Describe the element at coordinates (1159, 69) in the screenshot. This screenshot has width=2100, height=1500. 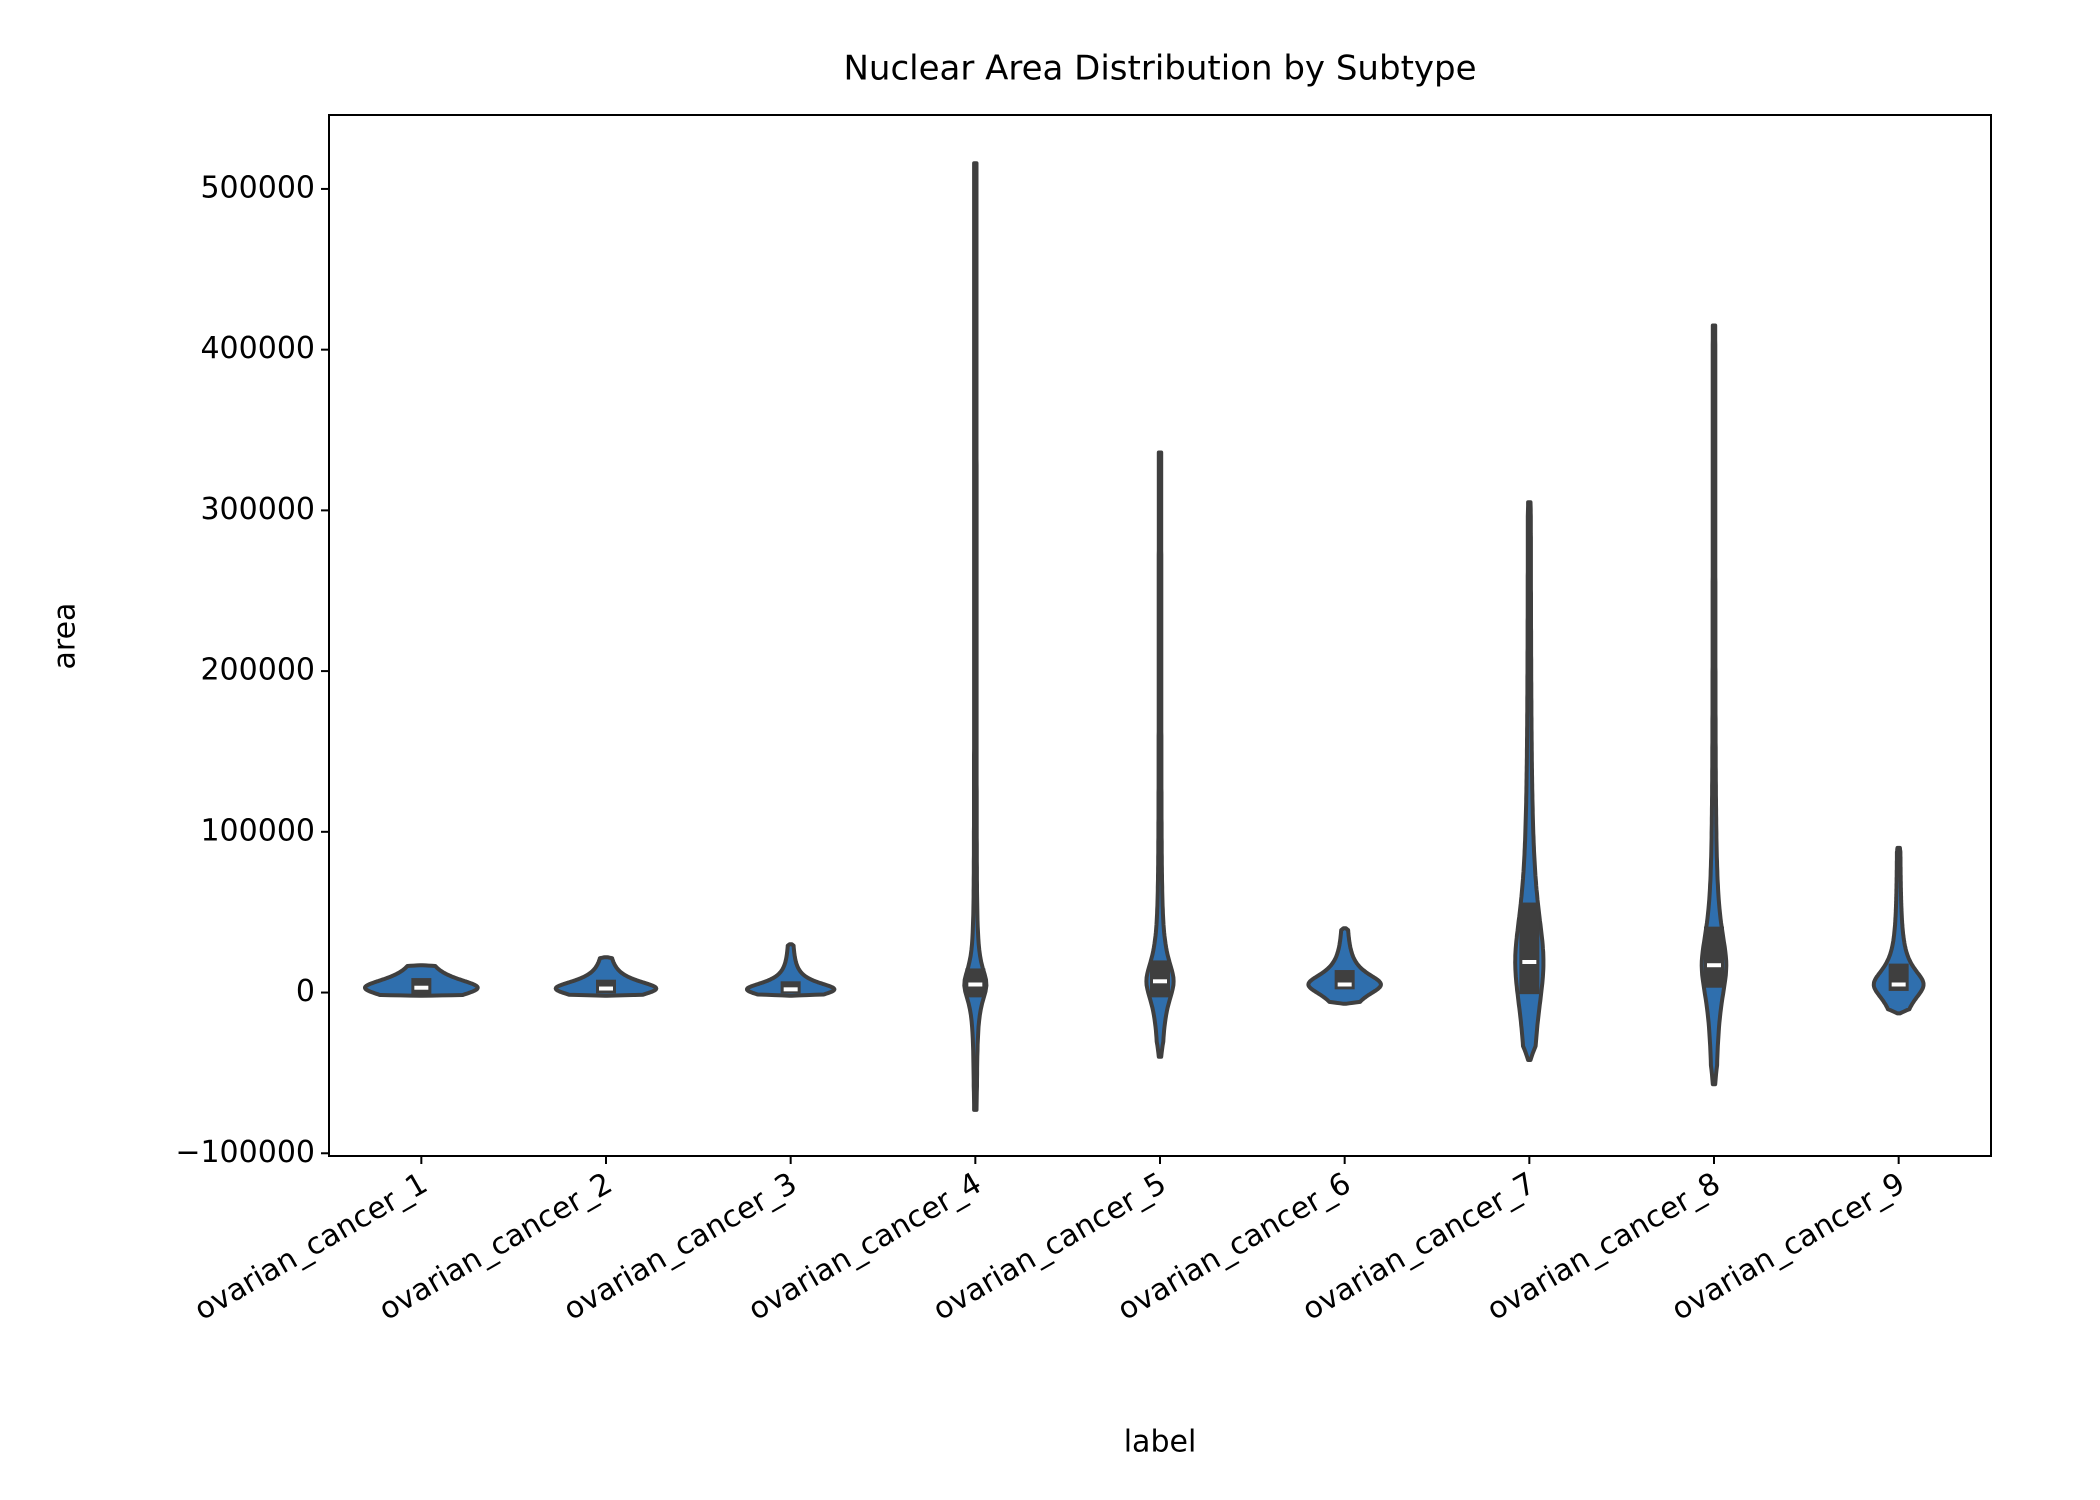
I see `chart-title: Nuclear Area Distribution by Subtype` at that location.